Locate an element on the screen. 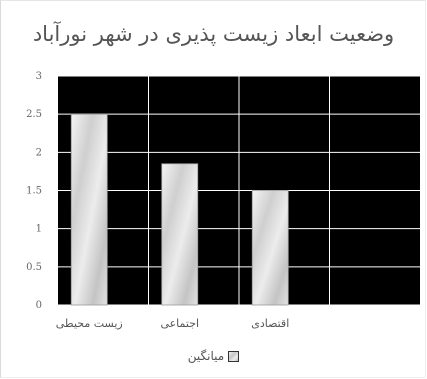  y-tick-label: 1.5 is located at coordinates (34, 191).